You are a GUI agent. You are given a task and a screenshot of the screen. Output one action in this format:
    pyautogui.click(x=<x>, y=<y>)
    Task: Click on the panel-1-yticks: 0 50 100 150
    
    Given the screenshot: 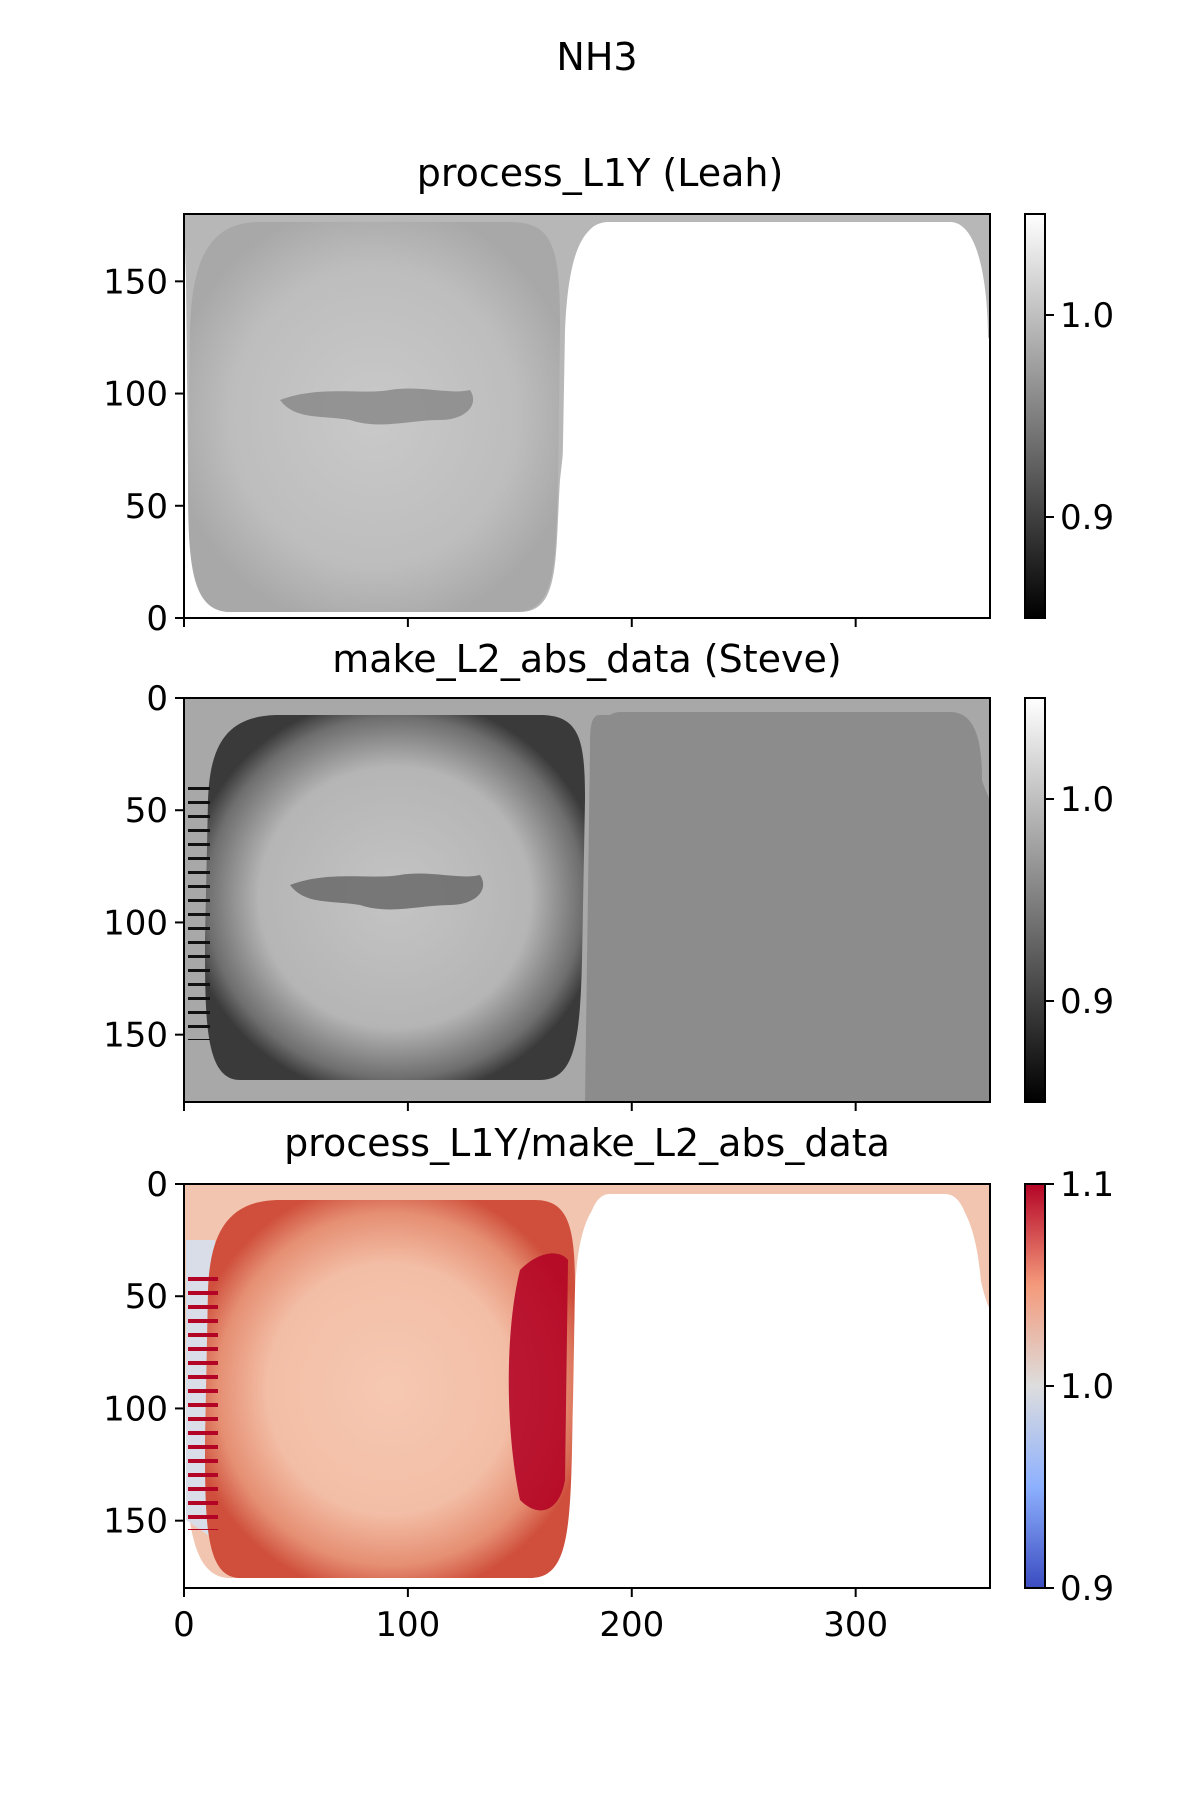 What is the action you would take?
    pyautogui.click(x=143, y=450)
    